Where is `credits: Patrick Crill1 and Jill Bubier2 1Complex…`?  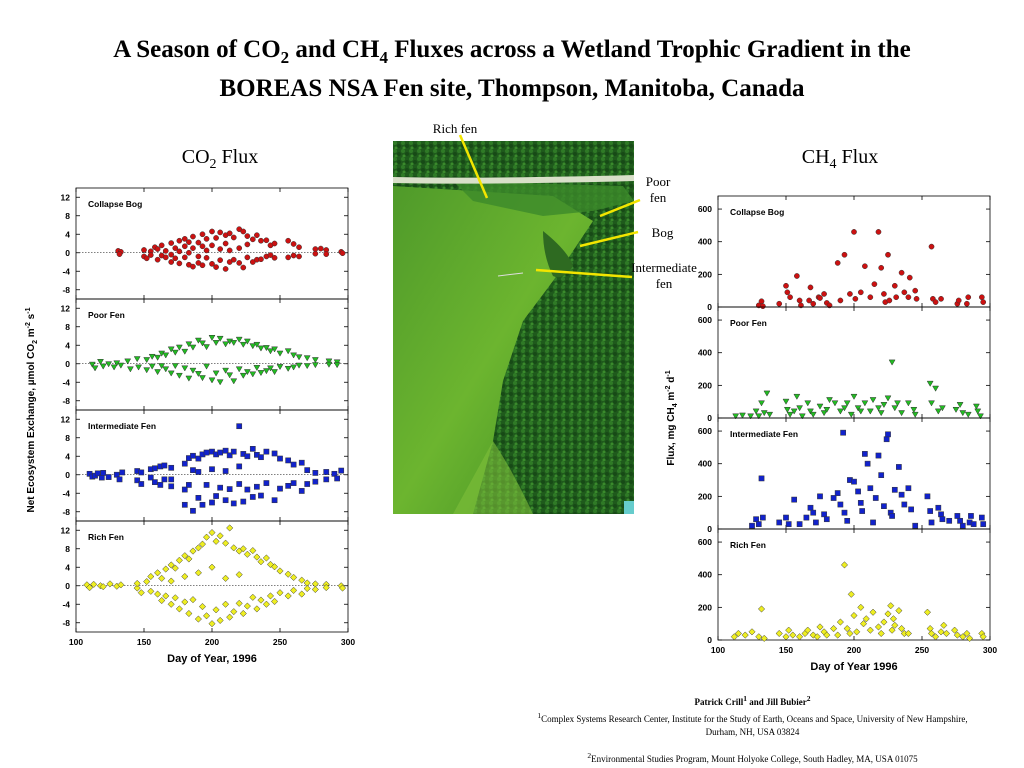
credits: Patrick Crill1 and Jill Bubier2 1Complex… is located at coordinates (752, 729).